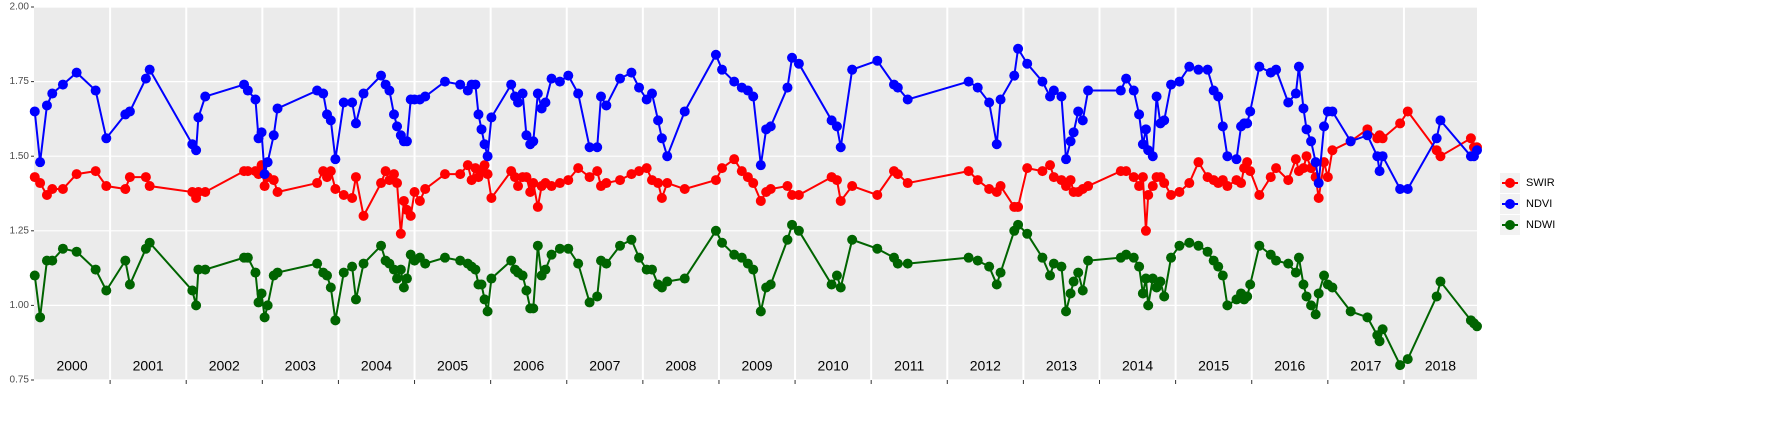 The image size is (1773, 442). What do you see at coordinates (20, 230) in the screenshot?
I see `y-tick-label: 1.25` at bounding box center [20, 230].